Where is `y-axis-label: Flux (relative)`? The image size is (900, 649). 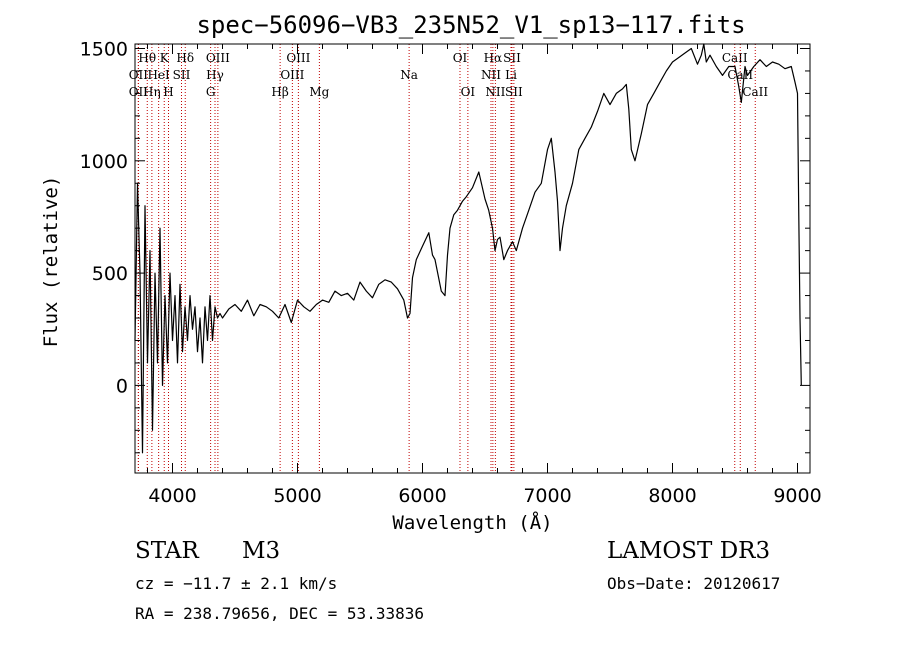 y-axis-label: Flux (relative) is located at coordinates (51, 262).